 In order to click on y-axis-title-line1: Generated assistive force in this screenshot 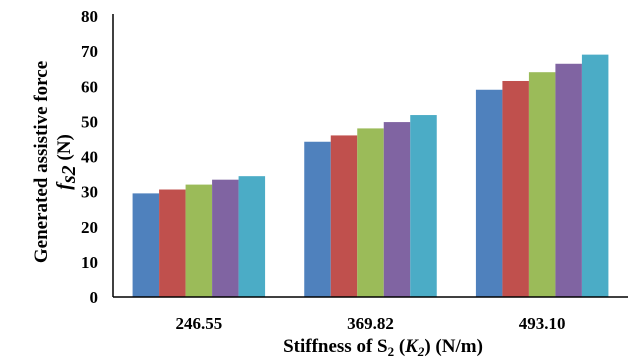, I will do `click(41, 162)`.